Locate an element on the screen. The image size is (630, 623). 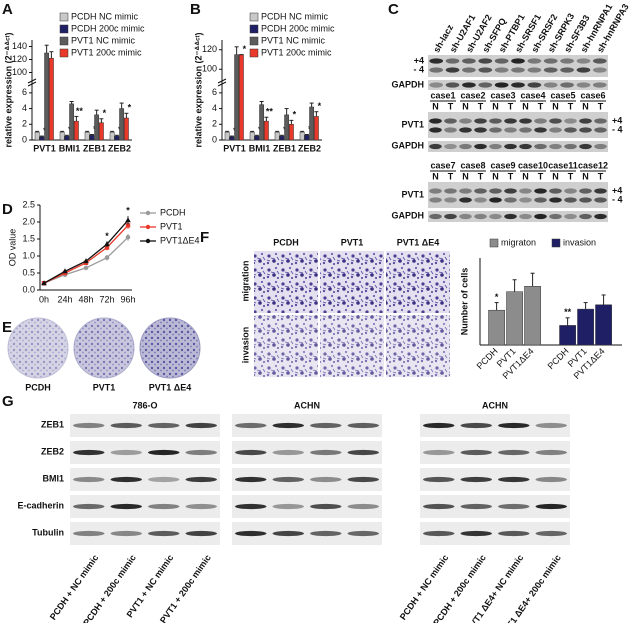
y-tick-label: 6 is located at coordinates (214, 92).